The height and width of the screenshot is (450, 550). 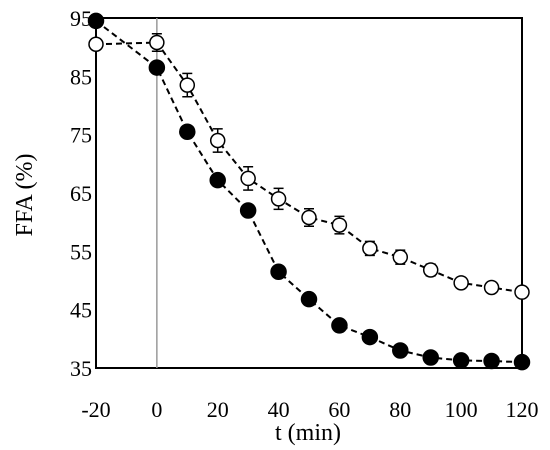 I want to click on x-tick-label: 20, so click(x=218, y=409).